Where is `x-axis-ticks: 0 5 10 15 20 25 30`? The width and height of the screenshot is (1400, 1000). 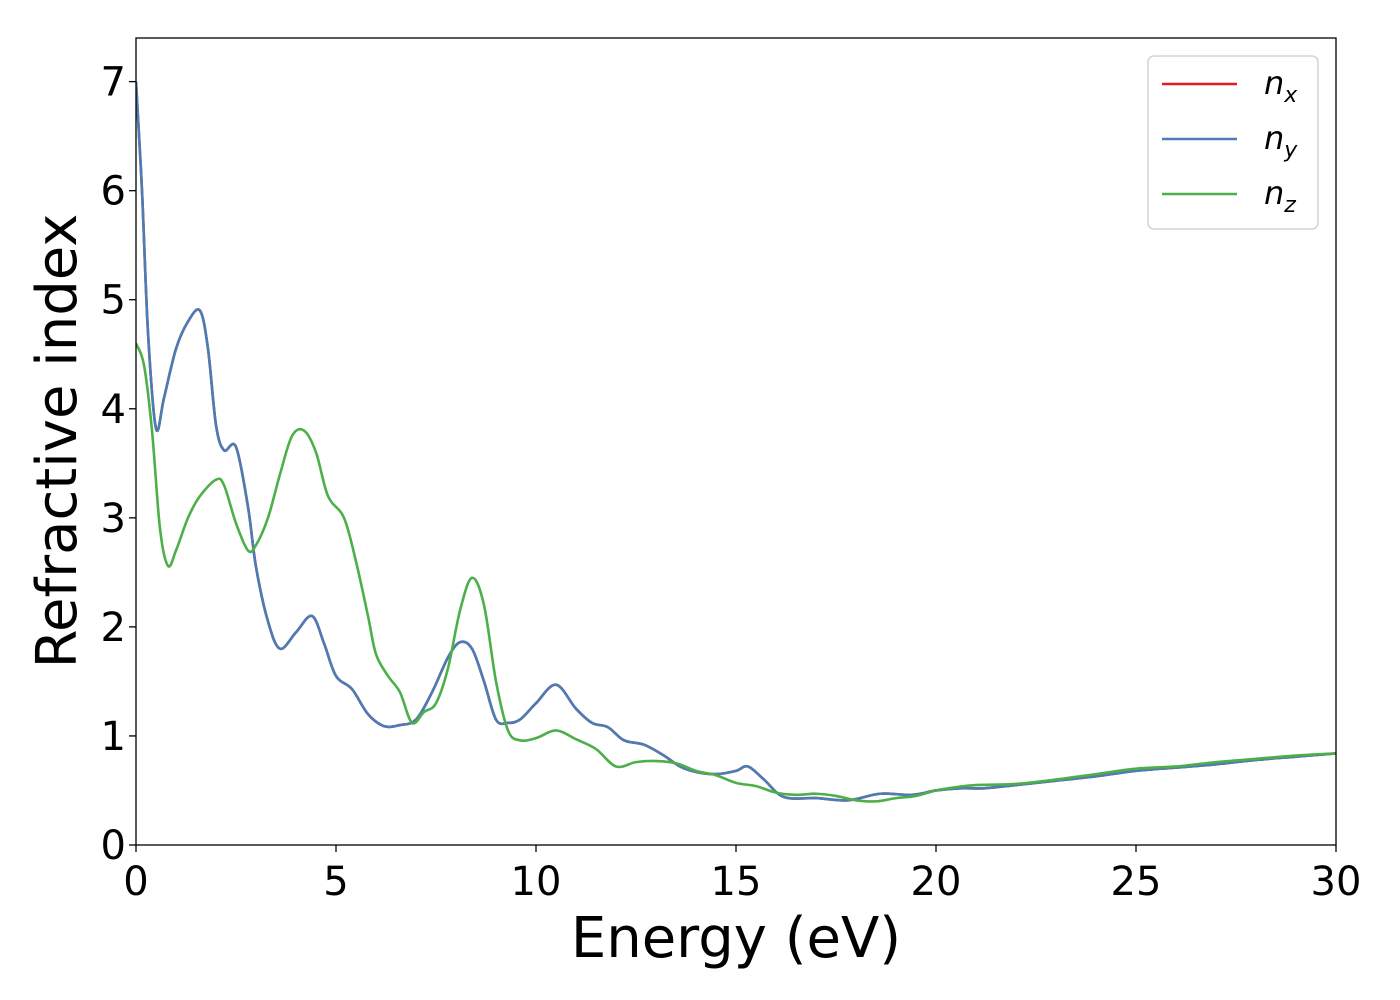 x-axis-ticks: 0 5 10 15 20 25 30 is located at coordinates (742, 875).